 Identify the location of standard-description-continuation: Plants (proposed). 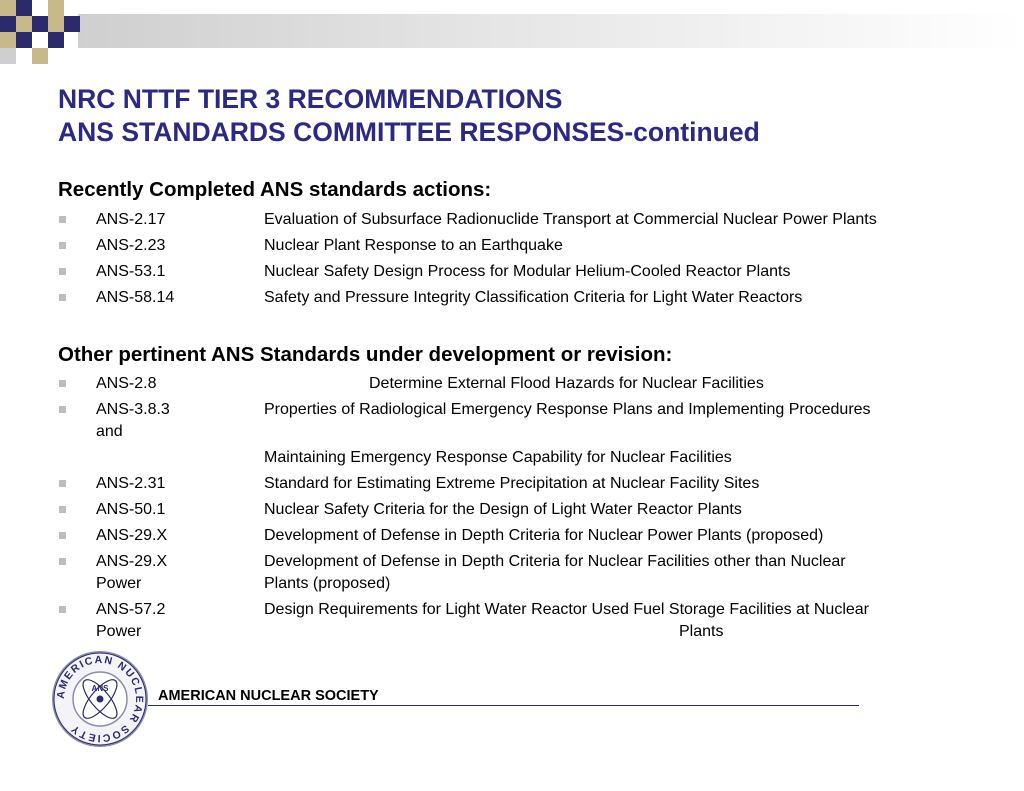
(327, 583).